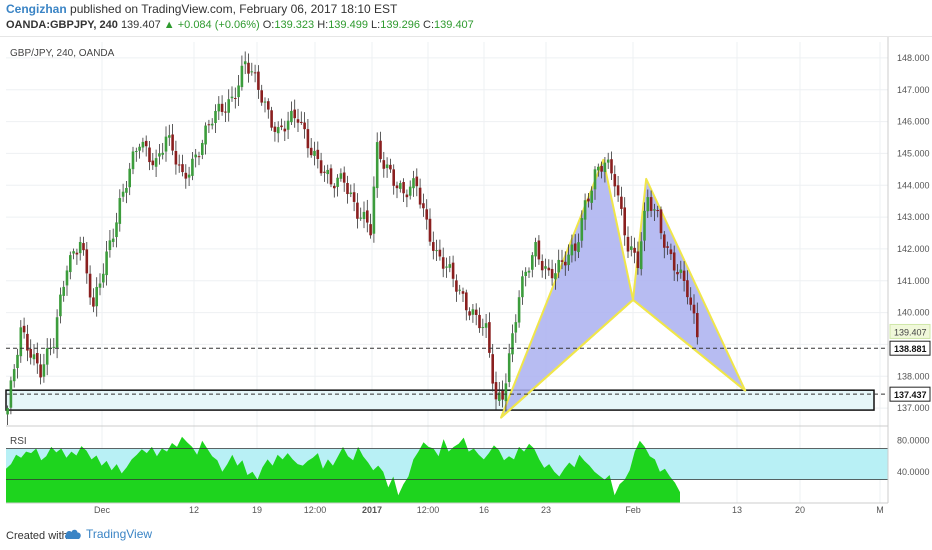 Image resolution: width=932 pixels, height=550 pixels. I want to click on y-tick-label: 137.000, so click(913, 408).